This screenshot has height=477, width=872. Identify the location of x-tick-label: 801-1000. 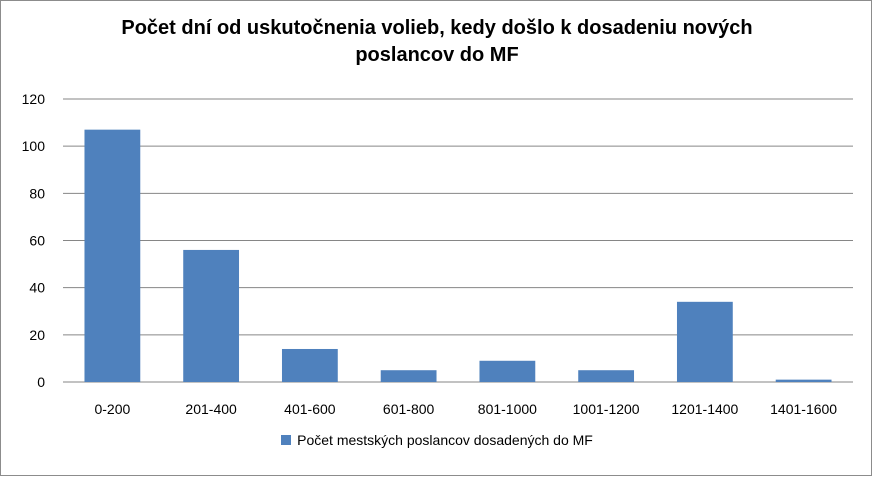
(507, 409).